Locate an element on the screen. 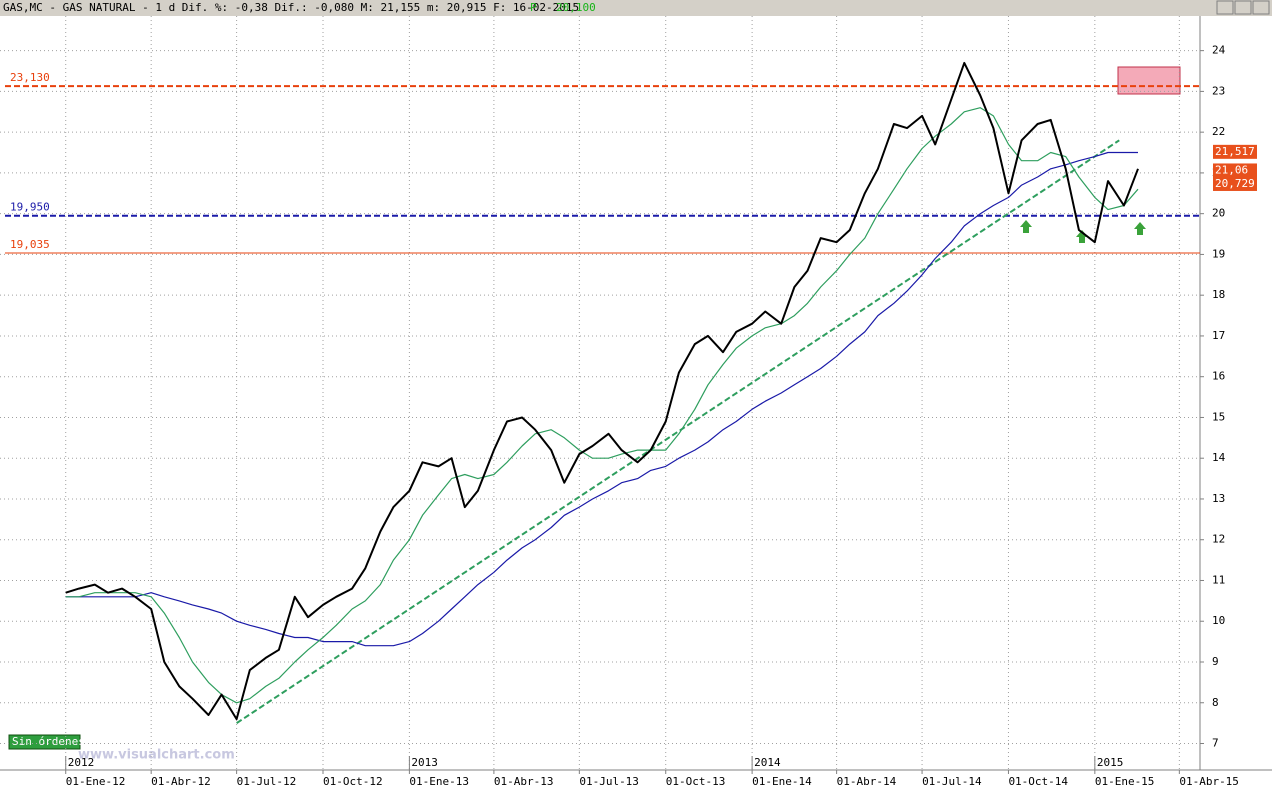 This screenshot has height=795, width=1272. y-tick-label: 11 is located at coordinates (1218, 579).